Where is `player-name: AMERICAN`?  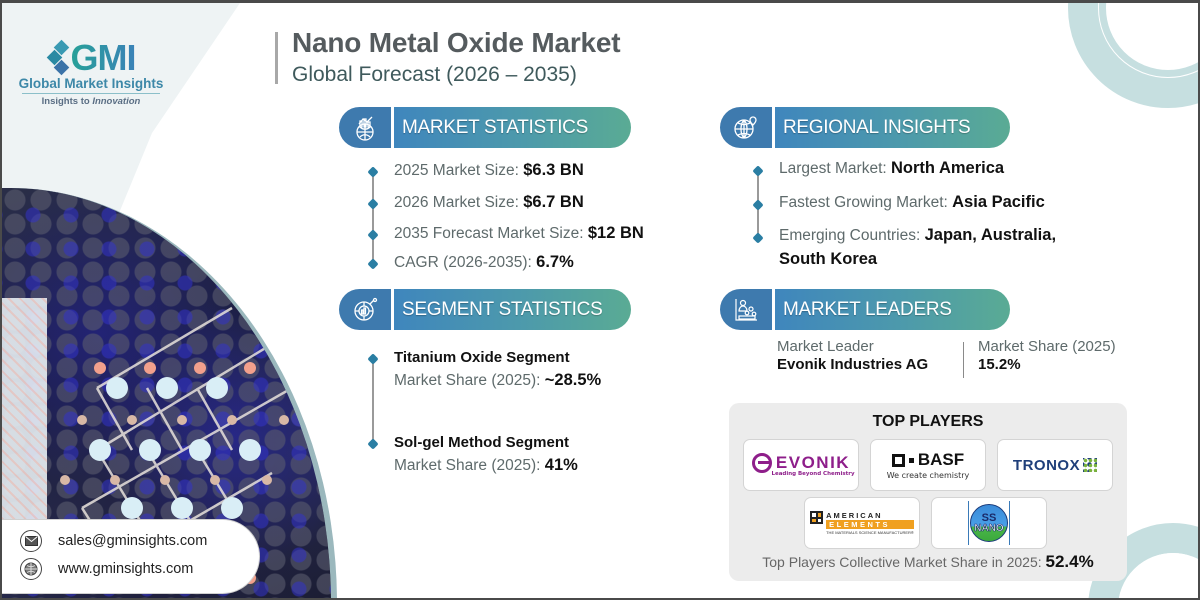
player-name: AMERICAN is located at coordinates (854, 515).